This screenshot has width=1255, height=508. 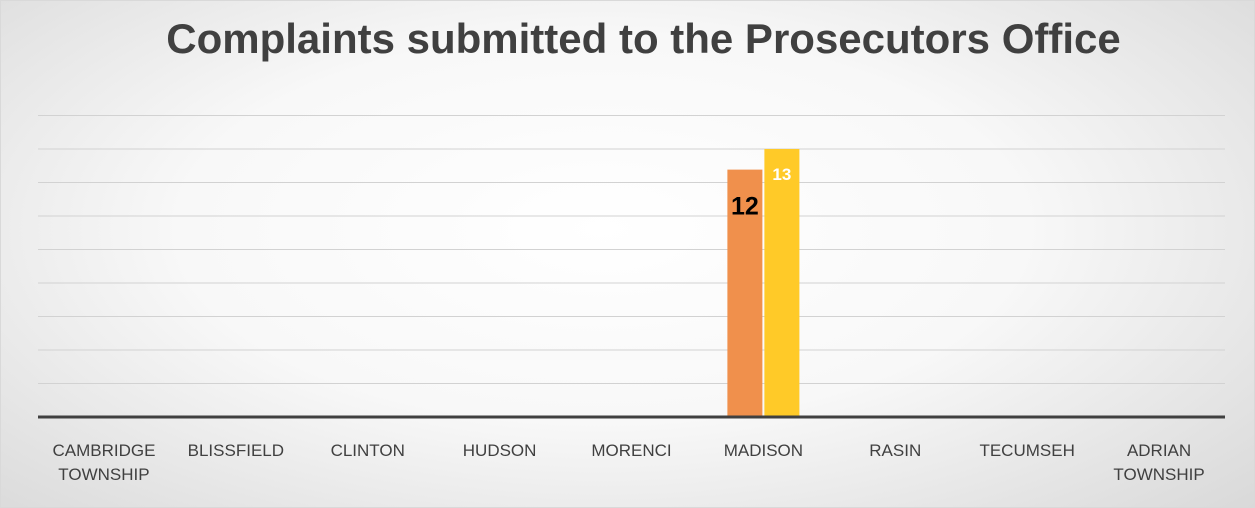 What do you see at coordinates (781, 174) in the screenshot?
I see `data-label: 13` at bounding box center [781, 174].